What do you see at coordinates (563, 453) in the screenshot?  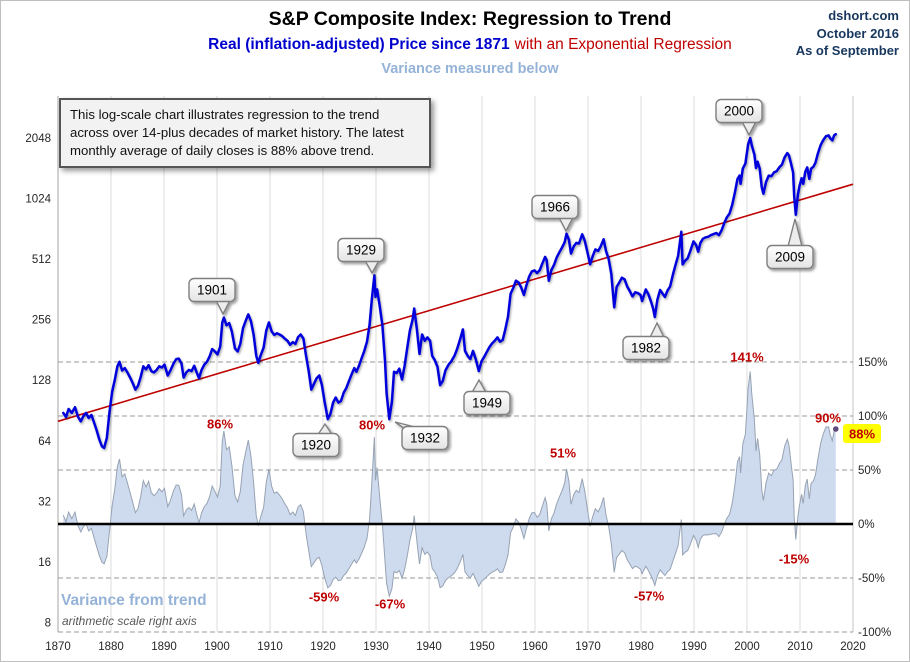 I see `pct-label-51: 51%` at bounding box center [563, 453].